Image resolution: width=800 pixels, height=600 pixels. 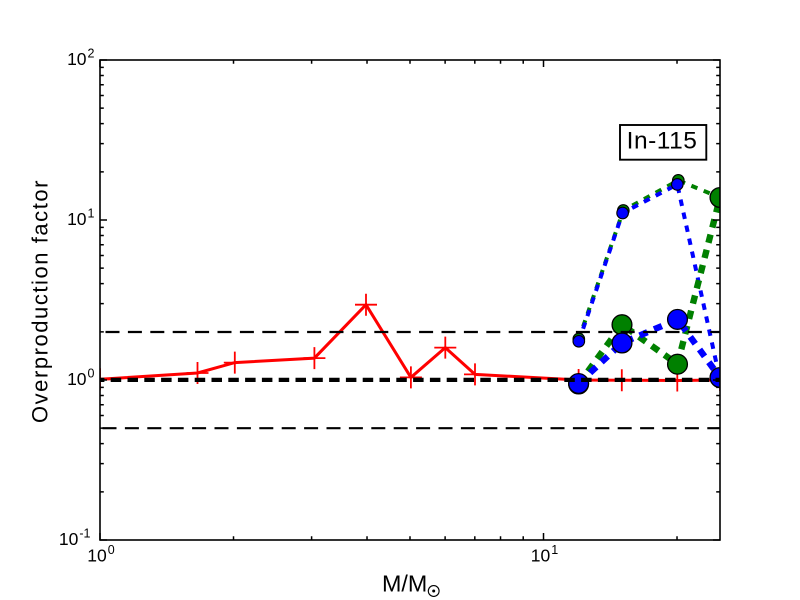 I want to click on svg-text: In-115, so click(x=662, y=141).